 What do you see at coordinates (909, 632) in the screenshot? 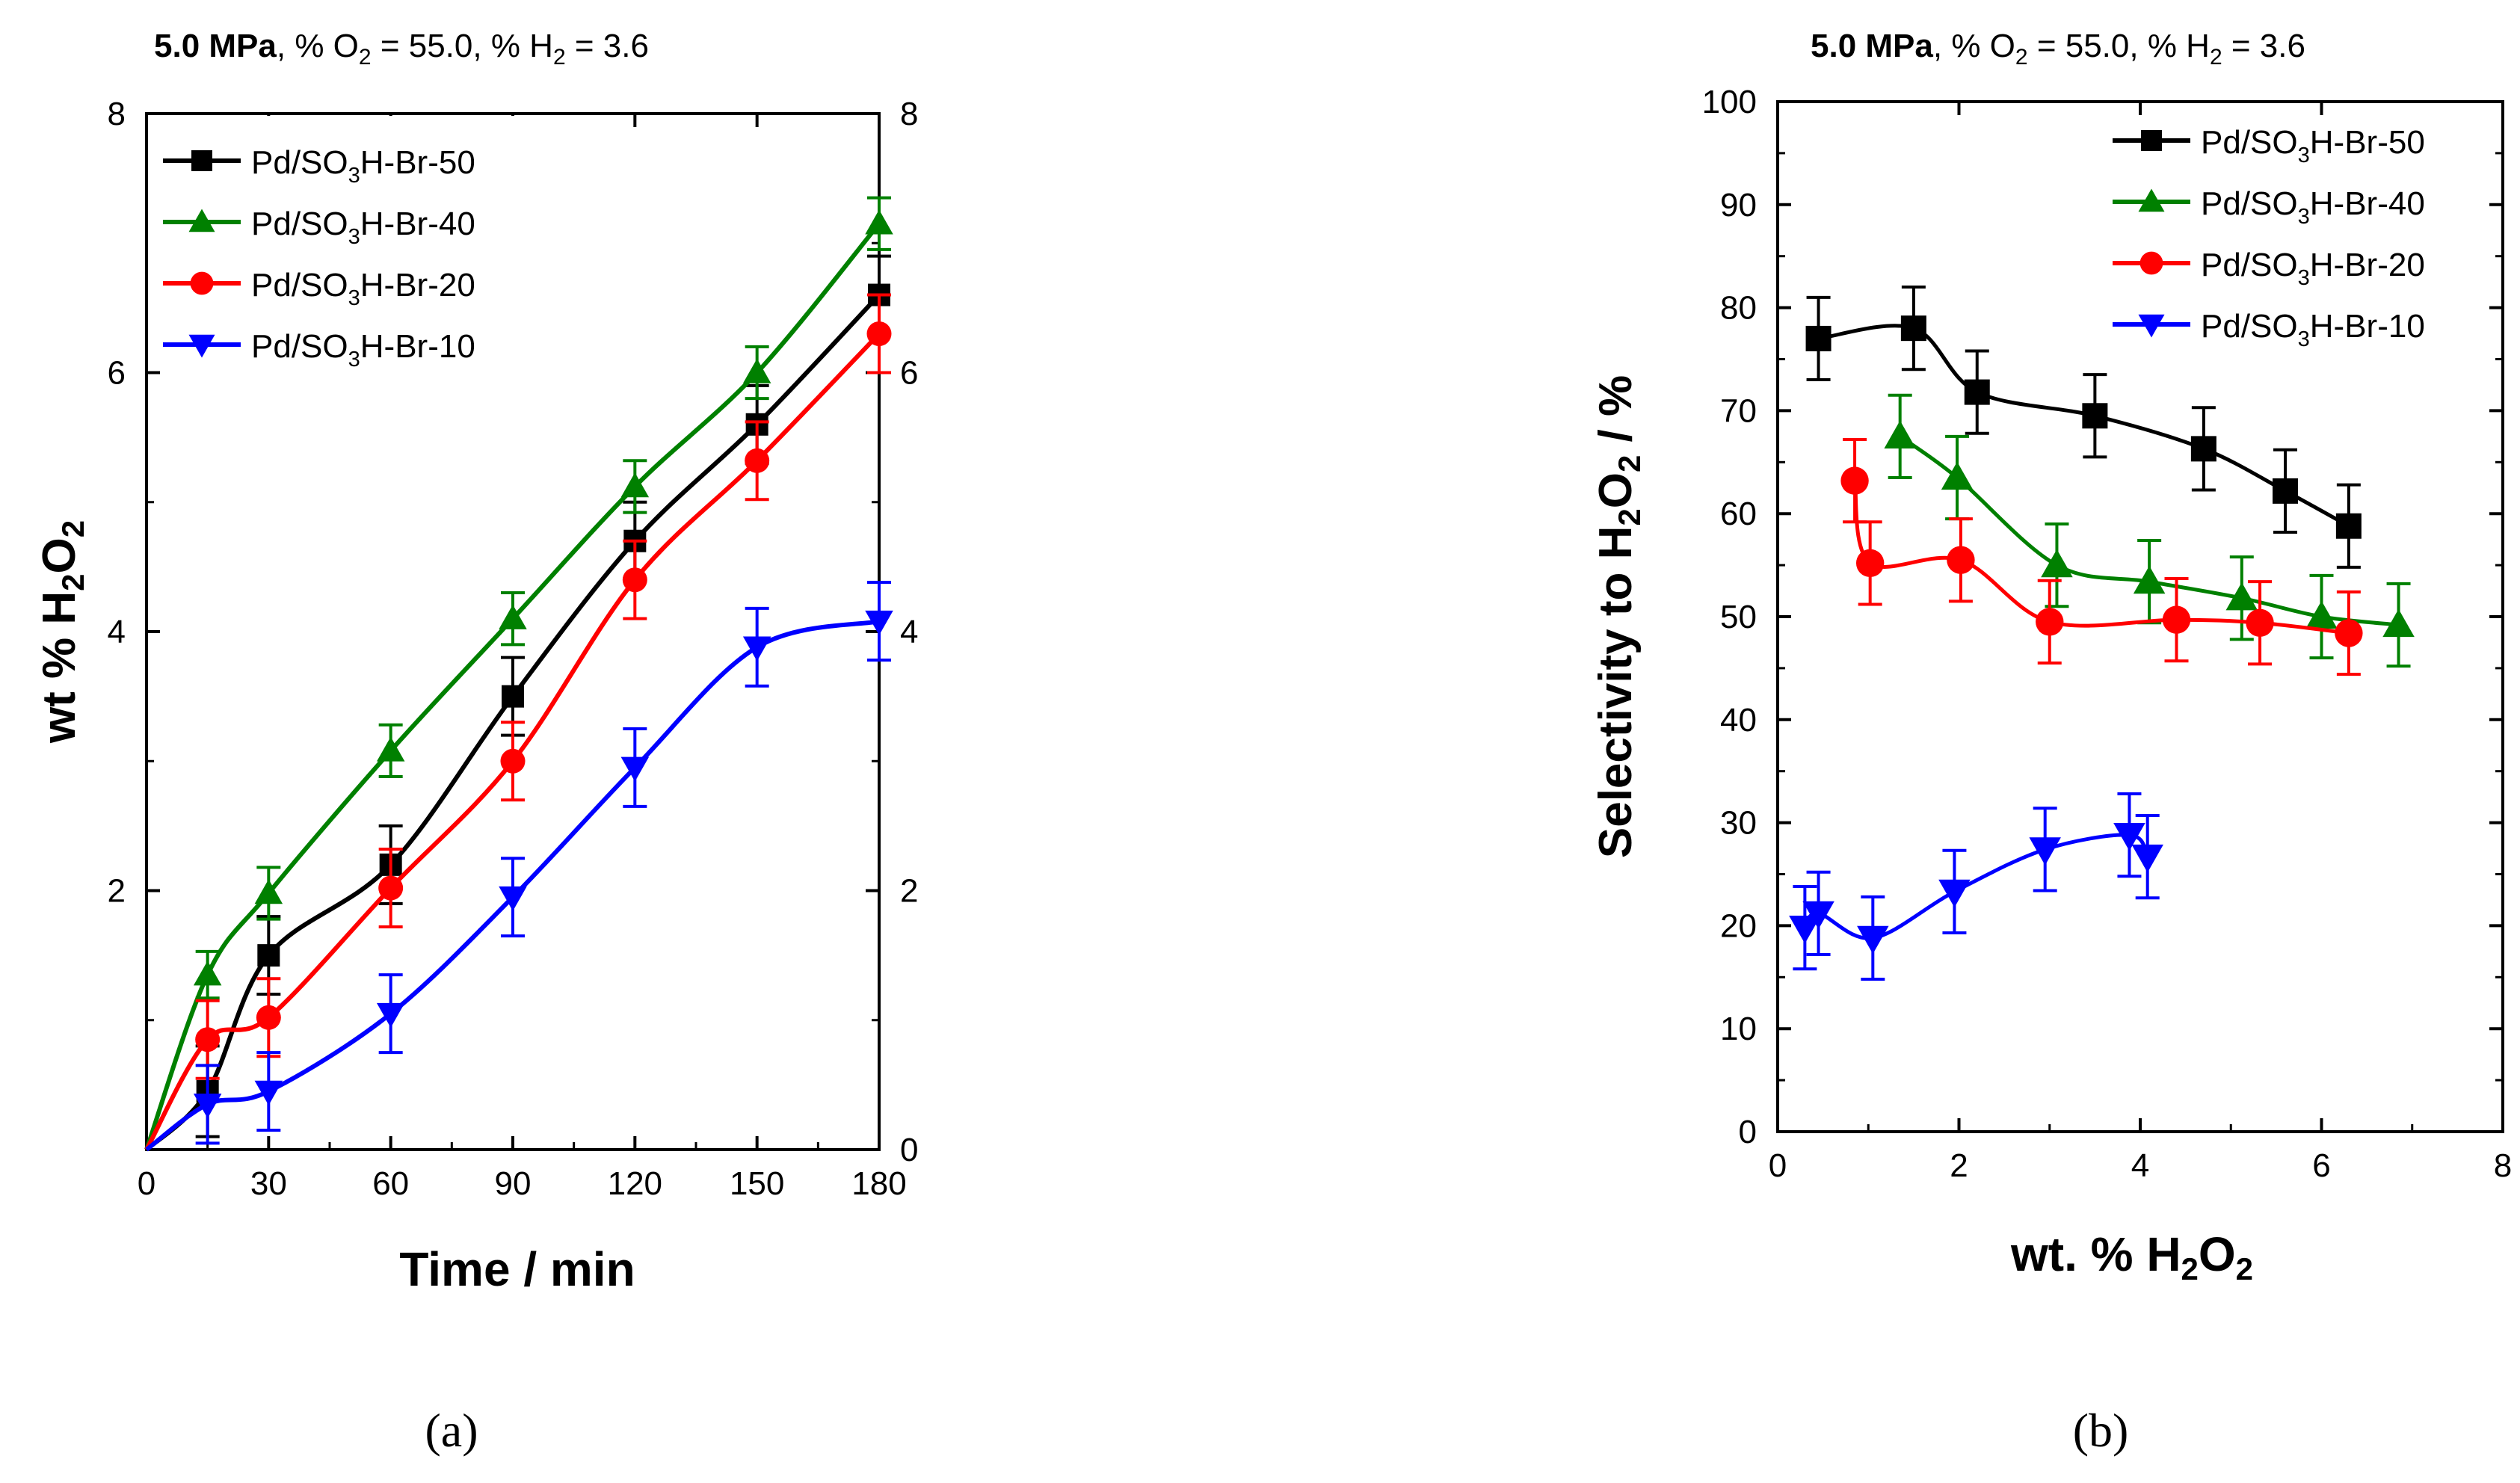
I see `y2-tick-label: 4` at bounding box center [909, 632].